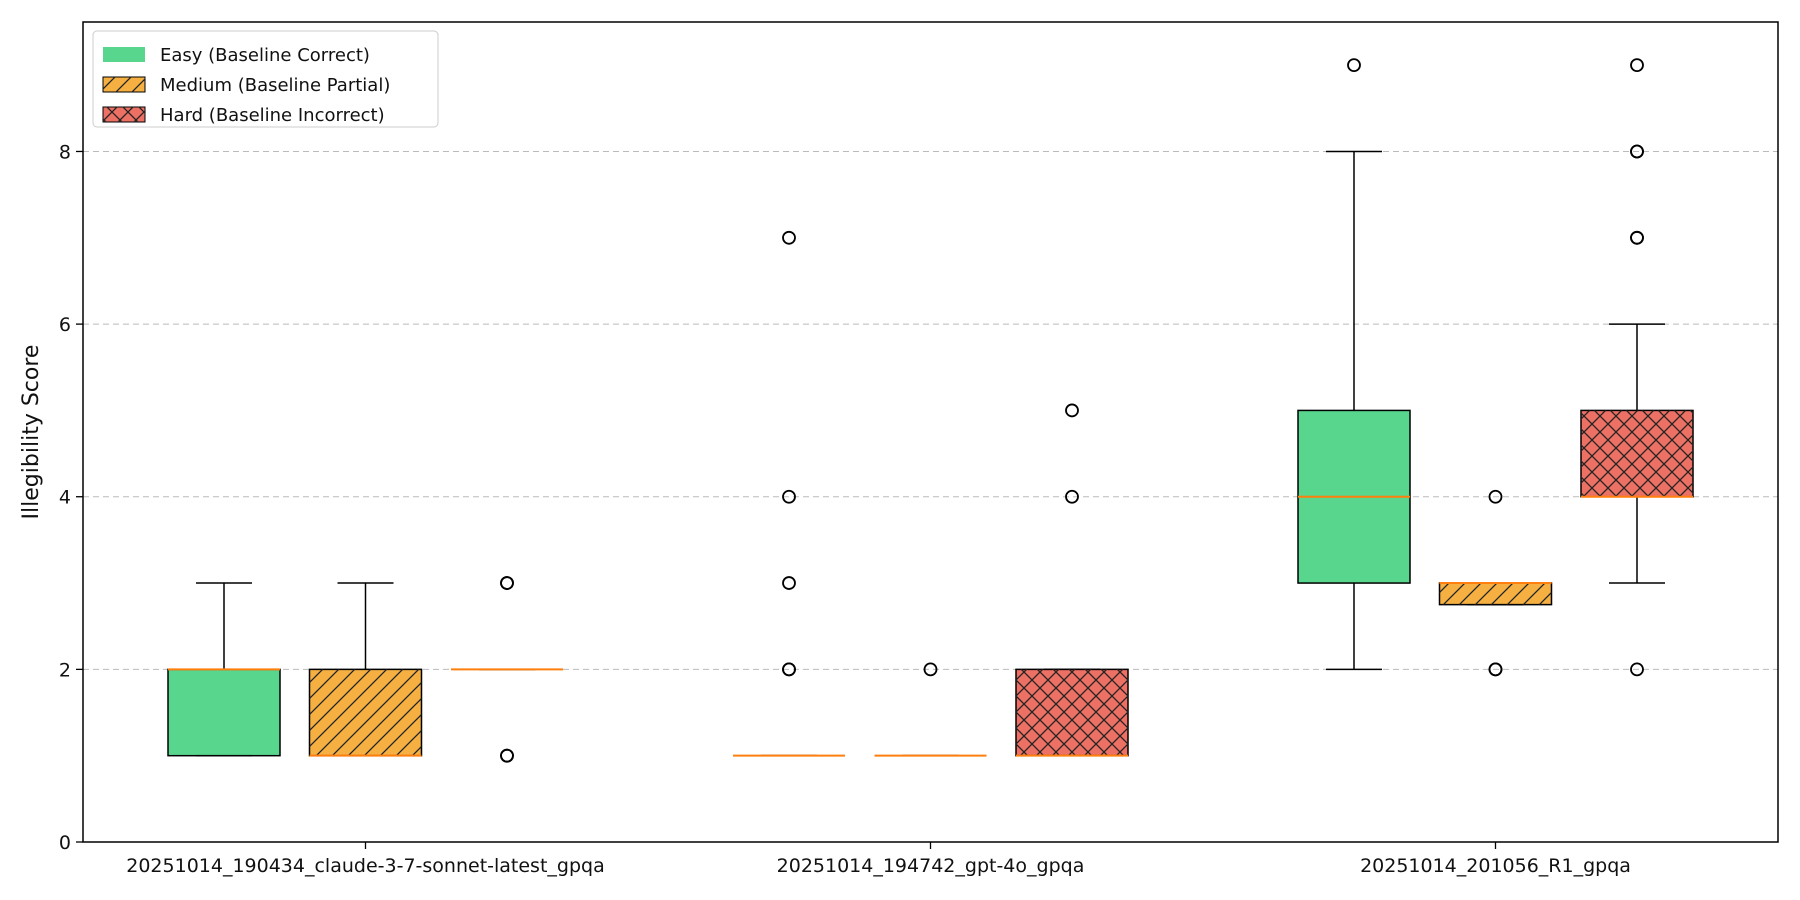  What do you see at coordinates (272, 115) in the screenshot?
I see `legend-label: Hard (Baseline Incorrect)` at bounding box center [272, 115].